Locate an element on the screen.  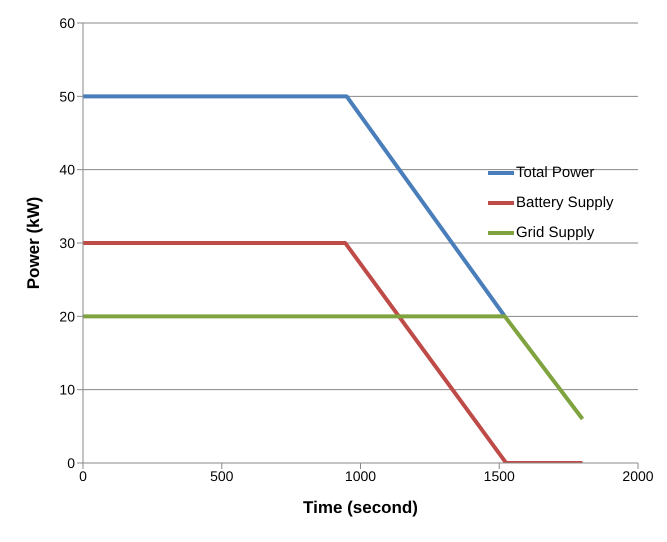
x-tick-label: 2000 is located at coordinates (638, 476).